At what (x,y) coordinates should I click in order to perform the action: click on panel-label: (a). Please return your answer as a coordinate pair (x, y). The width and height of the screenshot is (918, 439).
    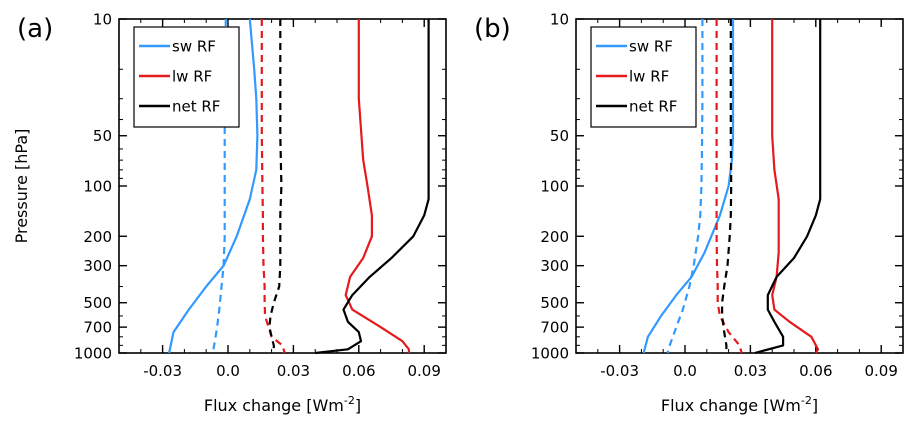
    Looking at the image, I should click on (35, 29).